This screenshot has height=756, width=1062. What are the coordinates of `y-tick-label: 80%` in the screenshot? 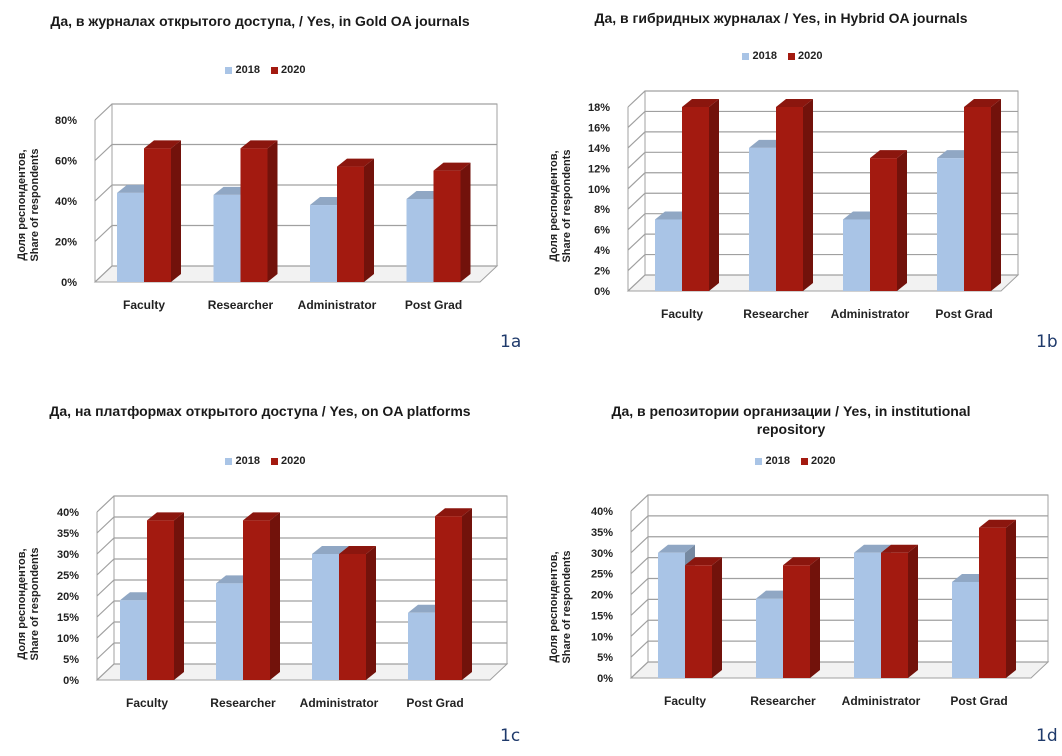 It's located at (66, 121).